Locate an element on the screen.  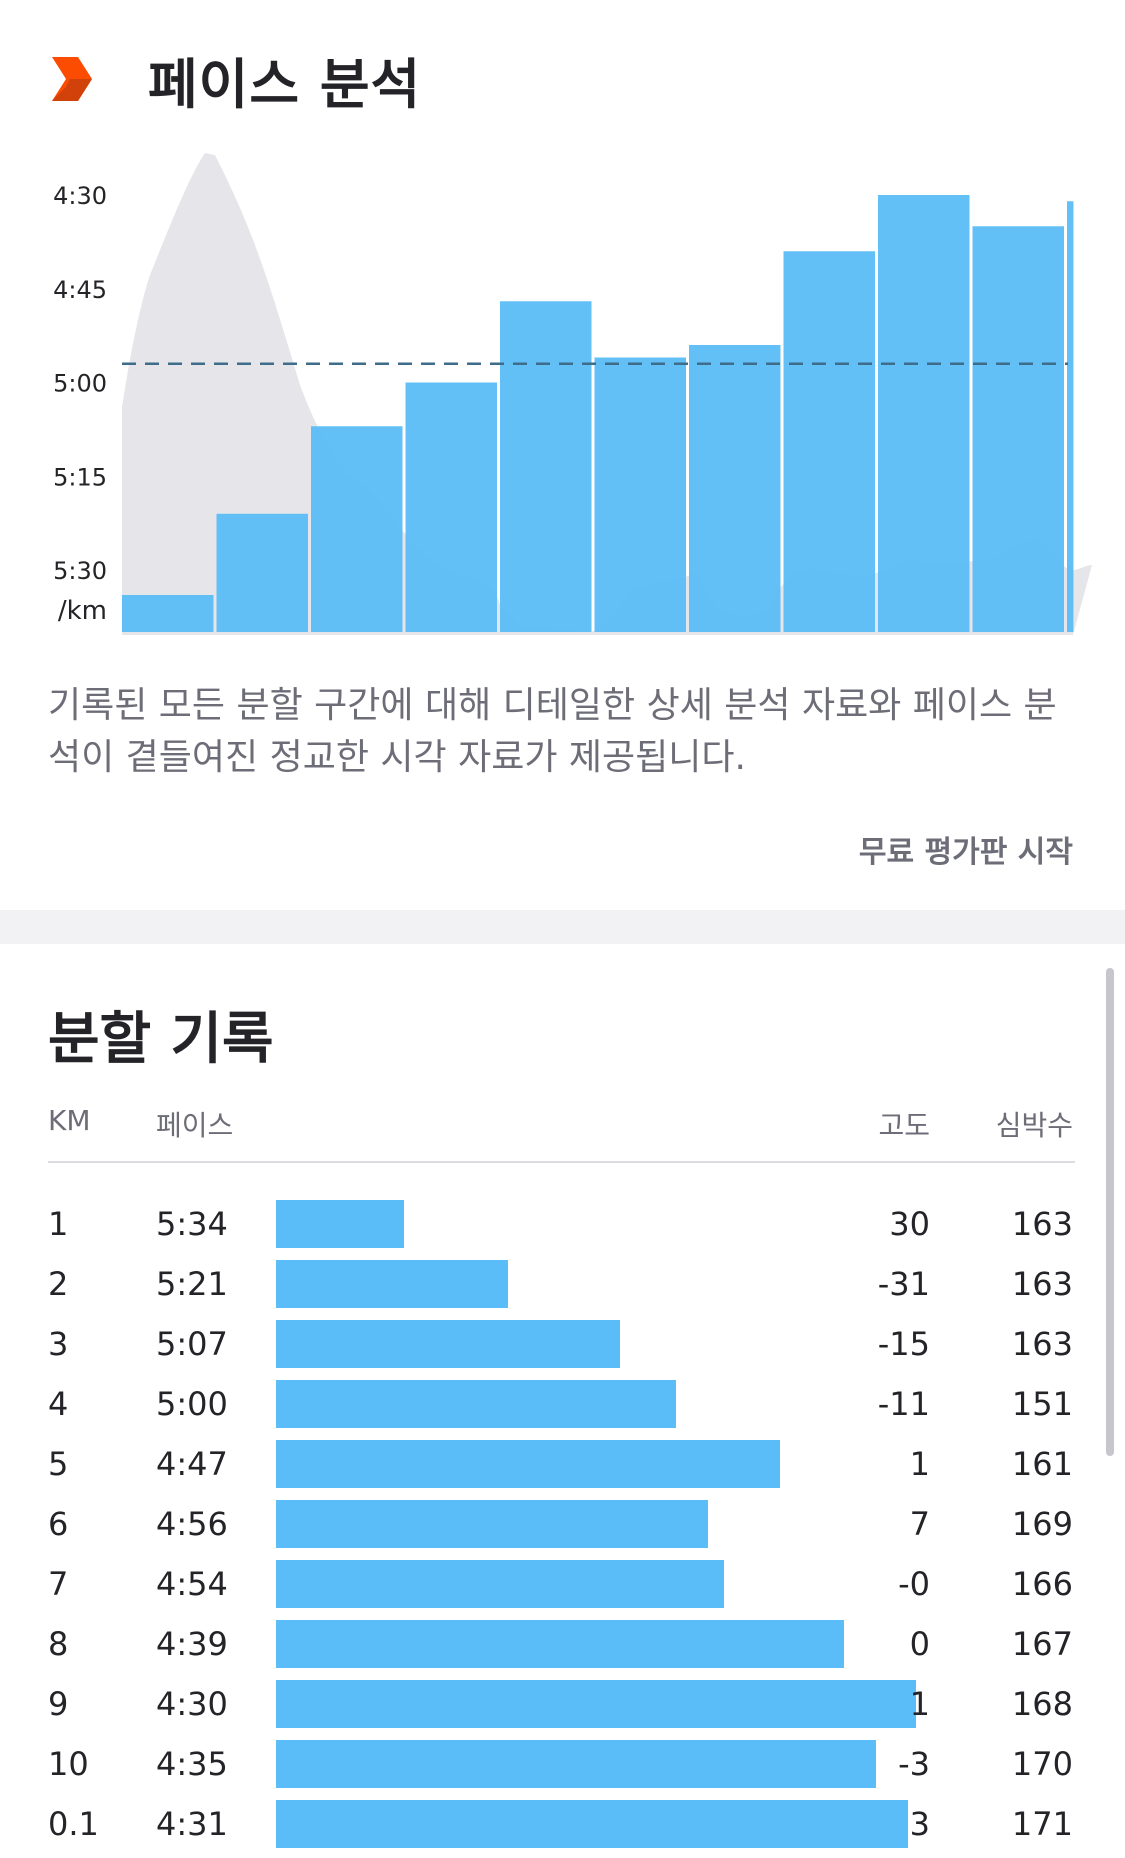
split-row: 8 4:39 0 167 is located at coordinates (562, 1644).